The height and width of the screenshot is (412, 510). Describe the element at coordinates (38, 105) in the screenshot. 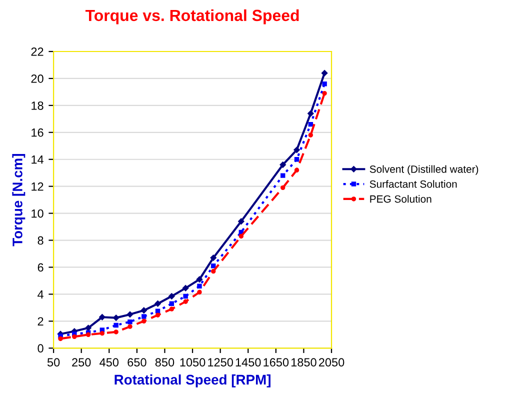

I see `y-tick-label: 18` at that location.